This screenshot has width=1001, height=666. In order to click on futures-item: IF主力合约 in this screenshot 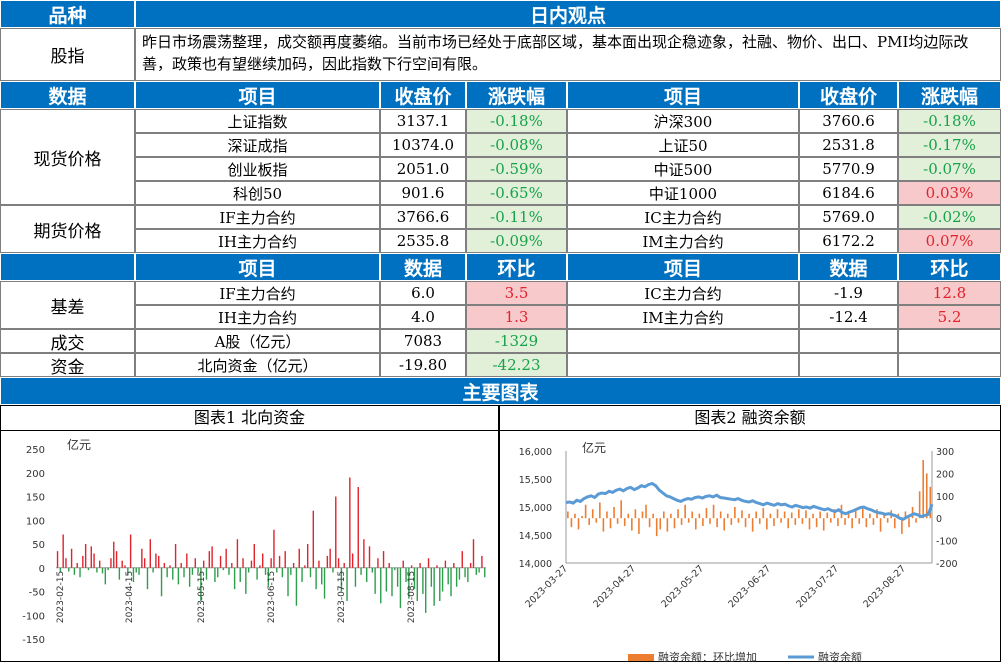, I will do `click(257, 217)`.